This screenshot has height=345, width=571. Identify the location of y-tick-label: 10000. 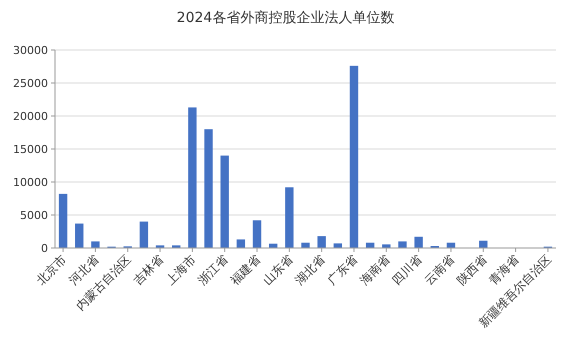
(30, 182).